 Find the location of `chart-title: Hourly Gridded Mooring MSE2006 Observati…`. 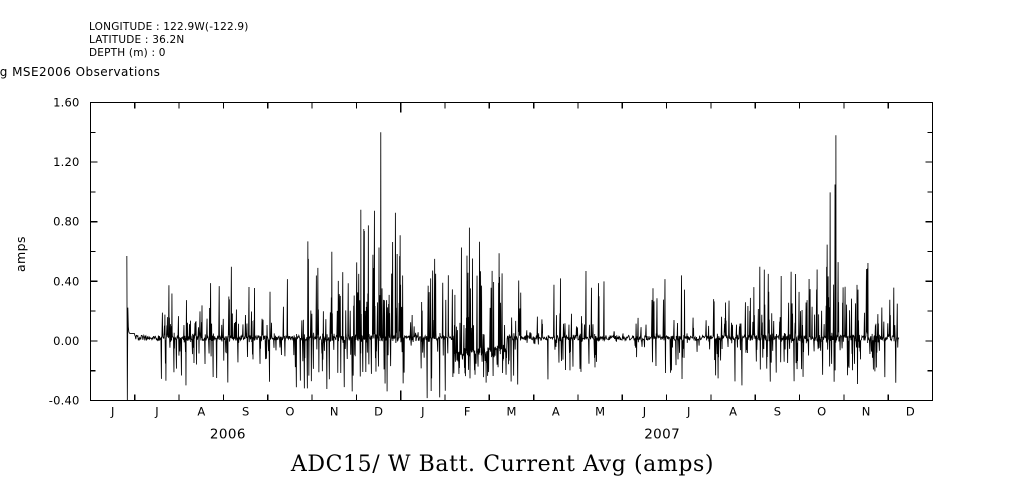

chart-title: Hourly Gridded Mooring MSE2006 Observati… is located at coordinates (504, 72).